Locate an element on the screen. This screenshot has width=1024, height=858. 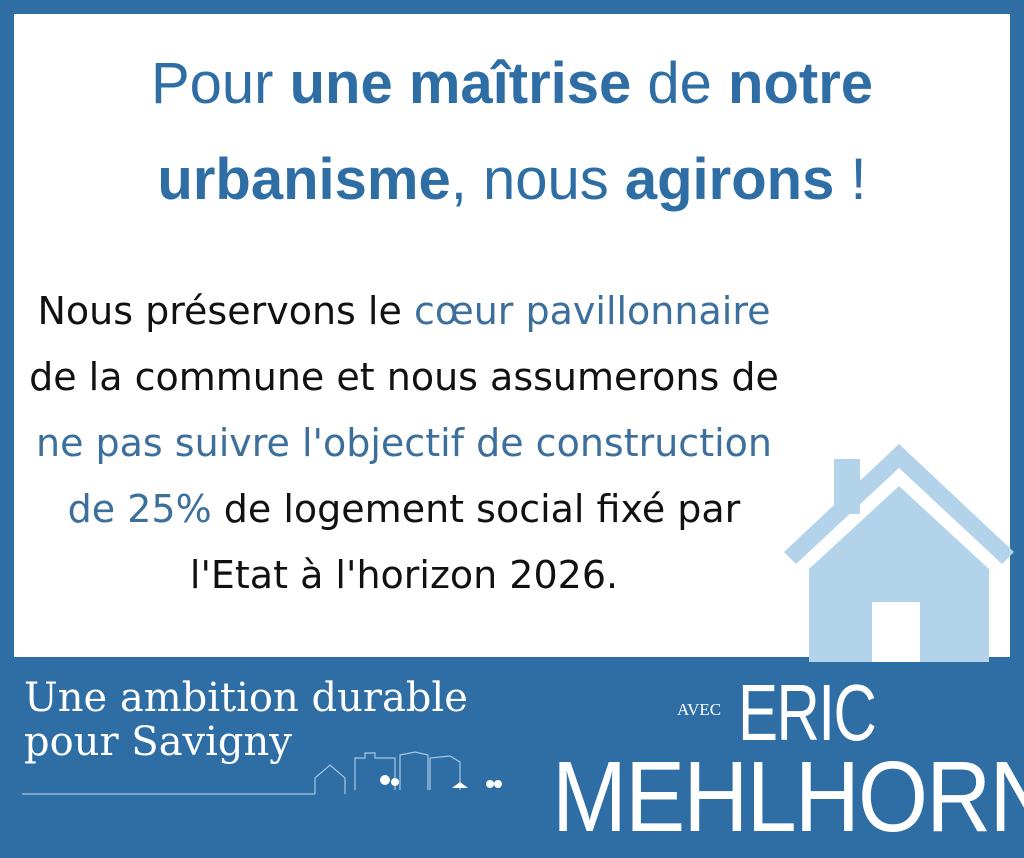
first-name-text: ERIC is located at coordinates (807, 712).